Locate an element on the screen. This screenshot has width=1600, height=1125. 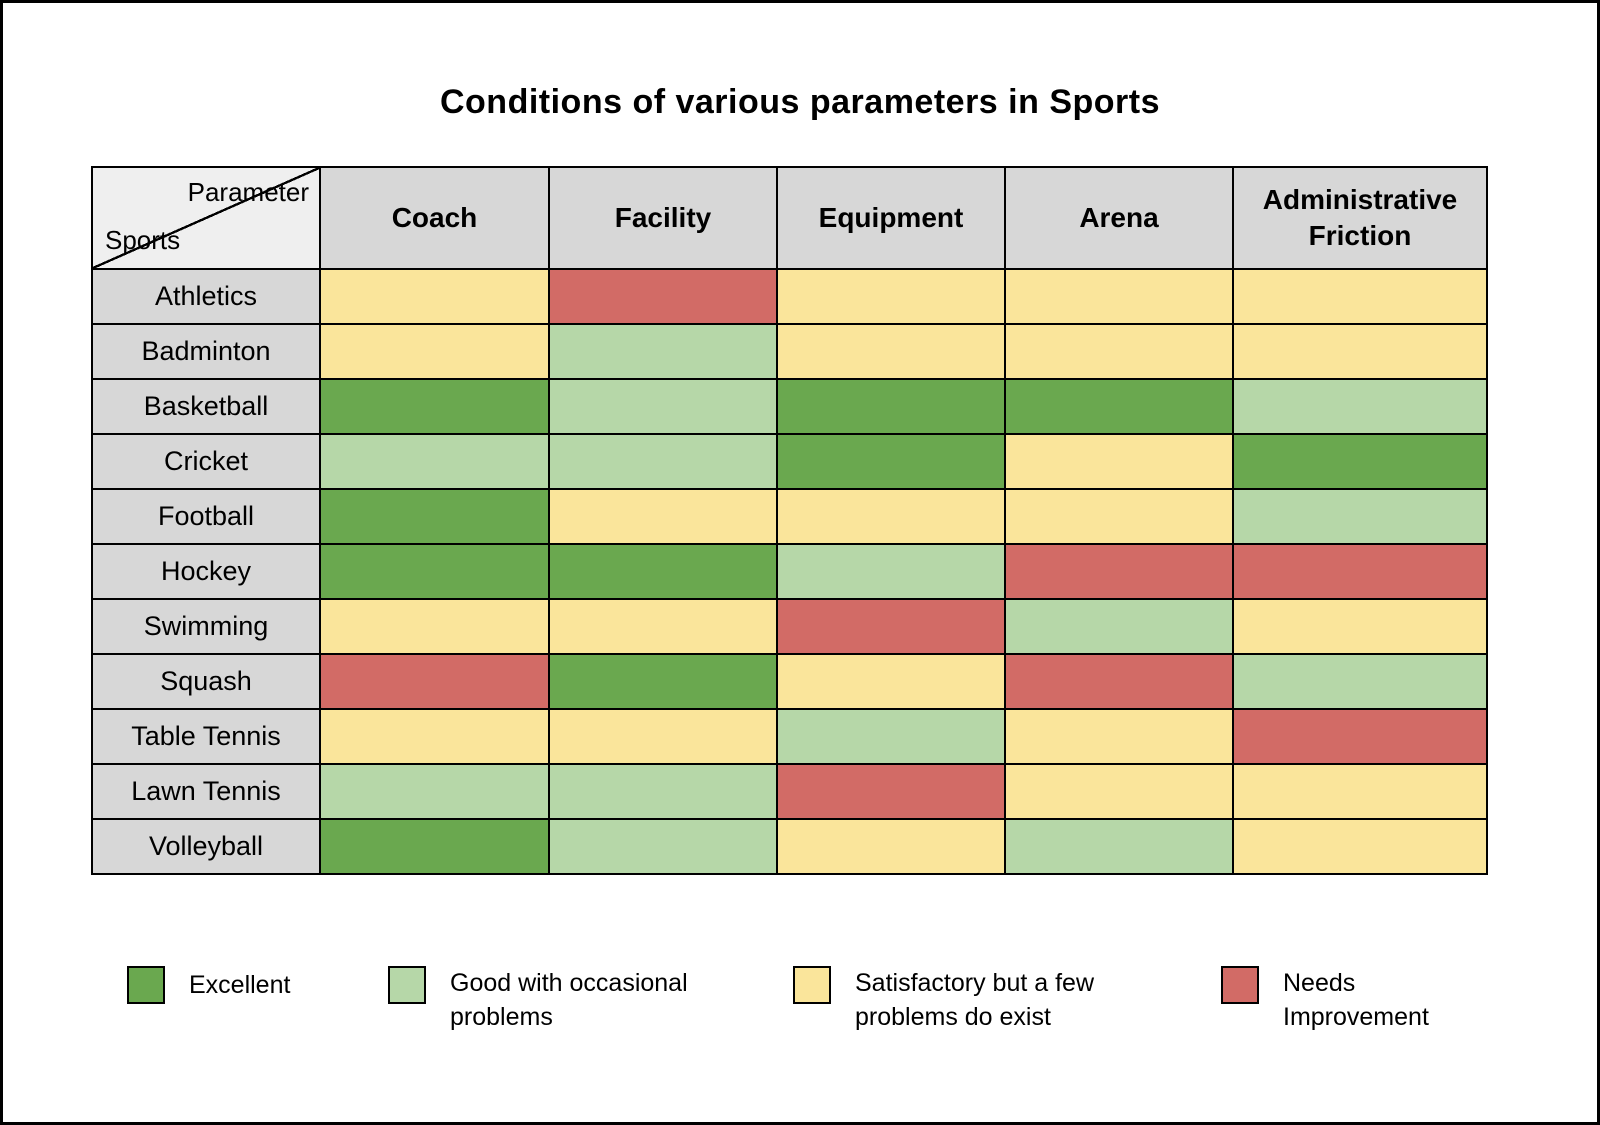
table-row-basketball: Basketball is located at coordinates (789, 406).